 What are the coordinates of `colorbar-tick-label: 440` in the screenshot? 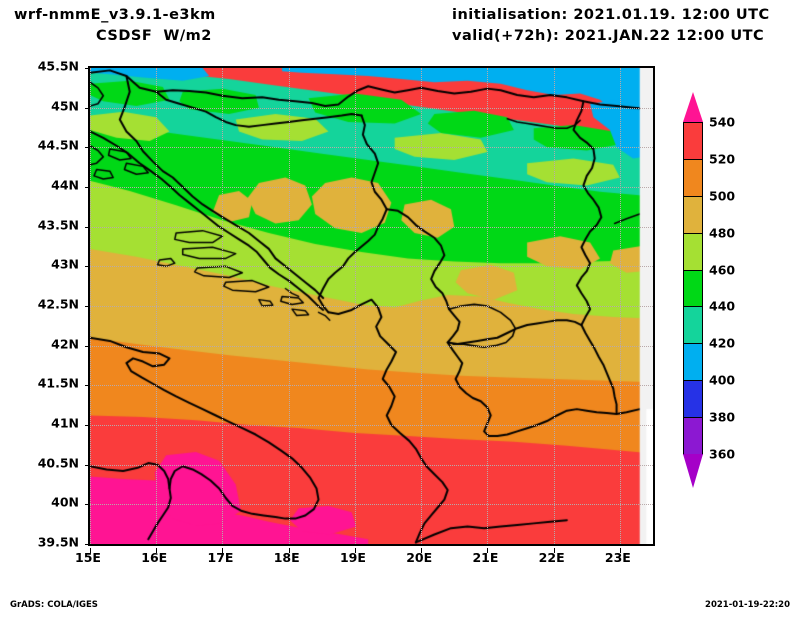 It's located at (722, 306).